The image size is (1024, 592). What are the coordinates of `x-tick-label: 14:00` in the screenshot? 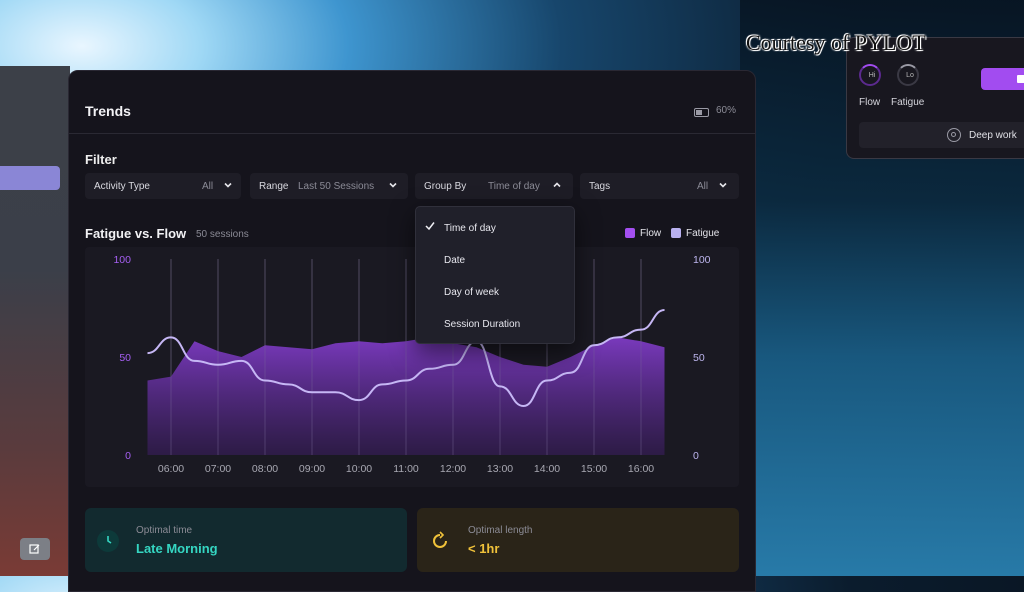 It's located at (547, 469).